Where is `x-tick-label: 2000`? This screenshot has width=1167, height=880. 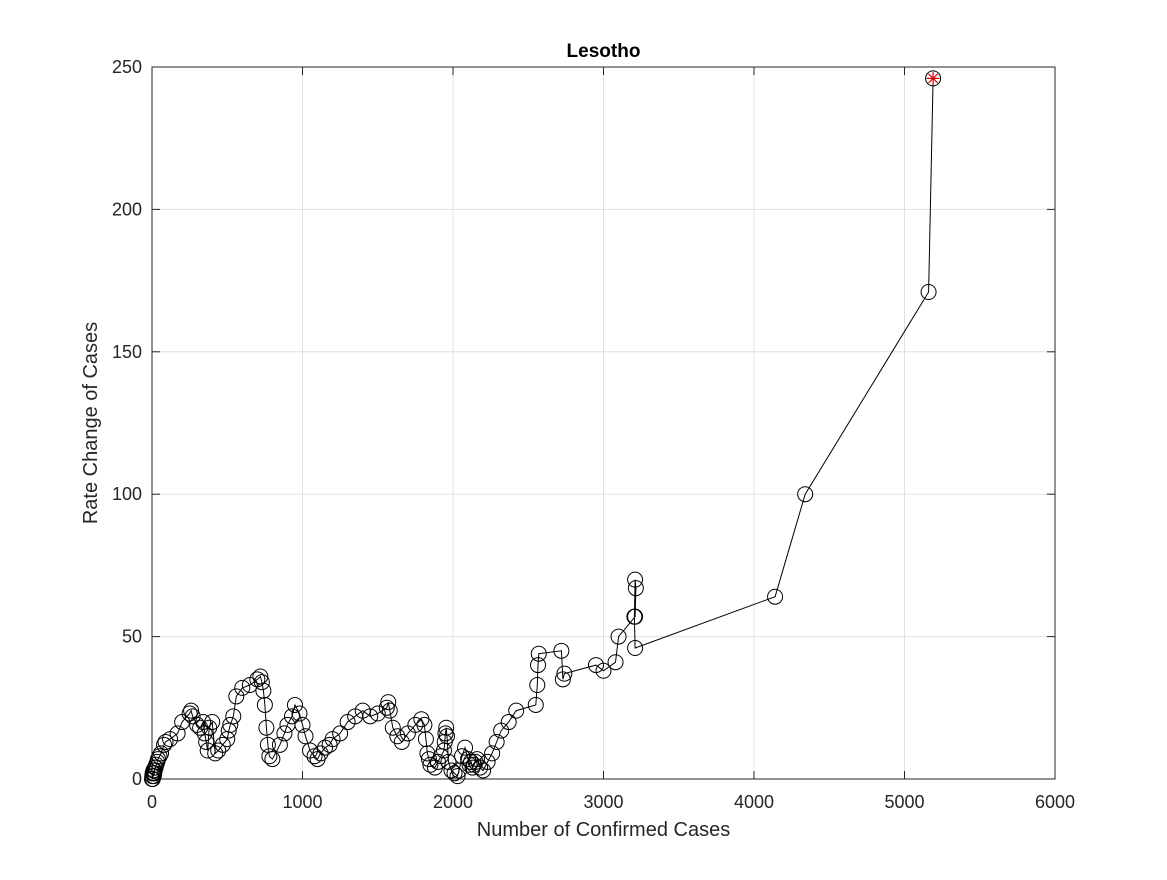 x-tick-label: 2000 is located at coordinates (453, 802).